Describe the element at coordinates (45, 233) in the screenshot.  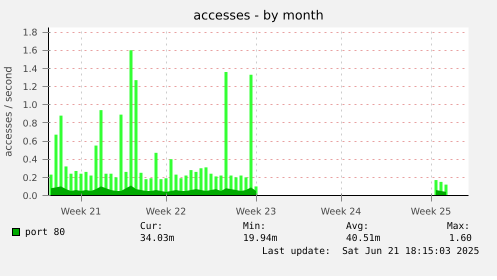
I see `legend-label: port 80` at that location.